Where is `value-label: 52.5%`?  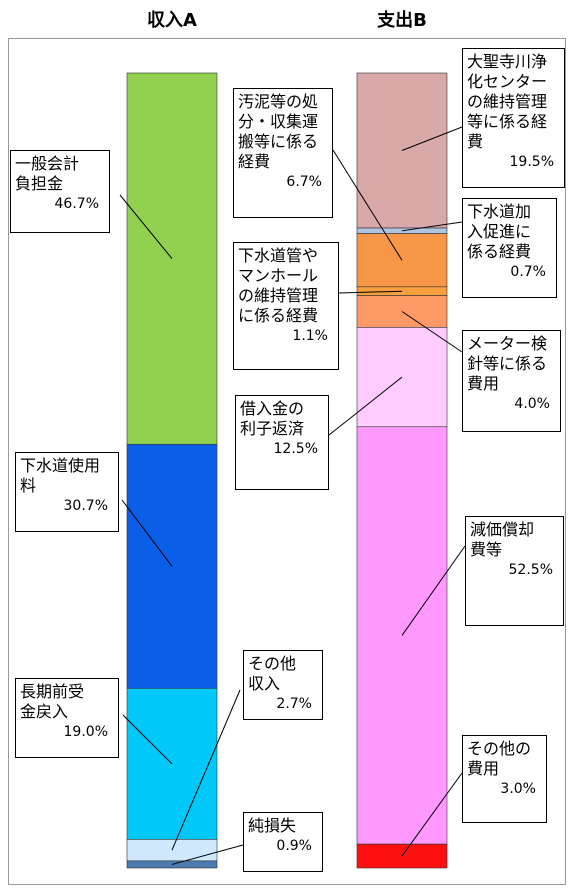
value-label: 52.5% is located at coordinates (530, 570).